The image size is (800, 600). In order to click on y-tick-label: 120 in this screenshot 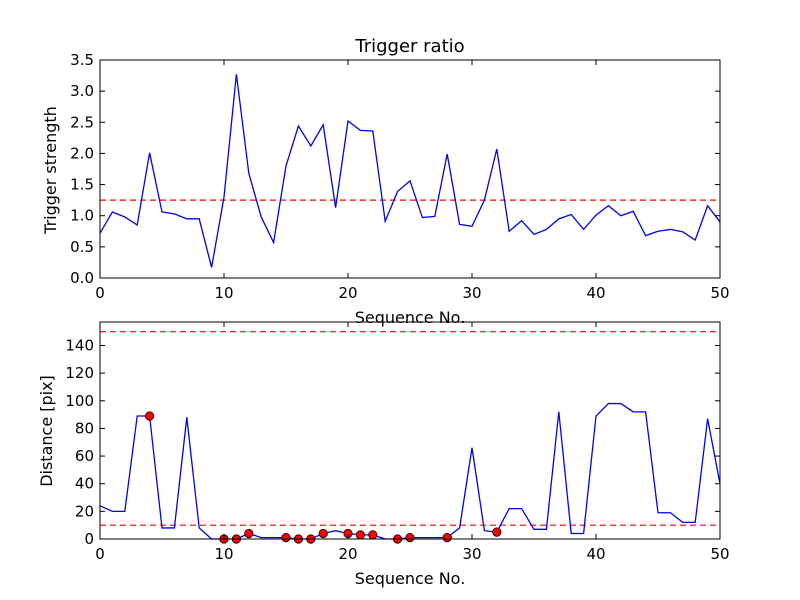, I will do `click(79, 373)`.